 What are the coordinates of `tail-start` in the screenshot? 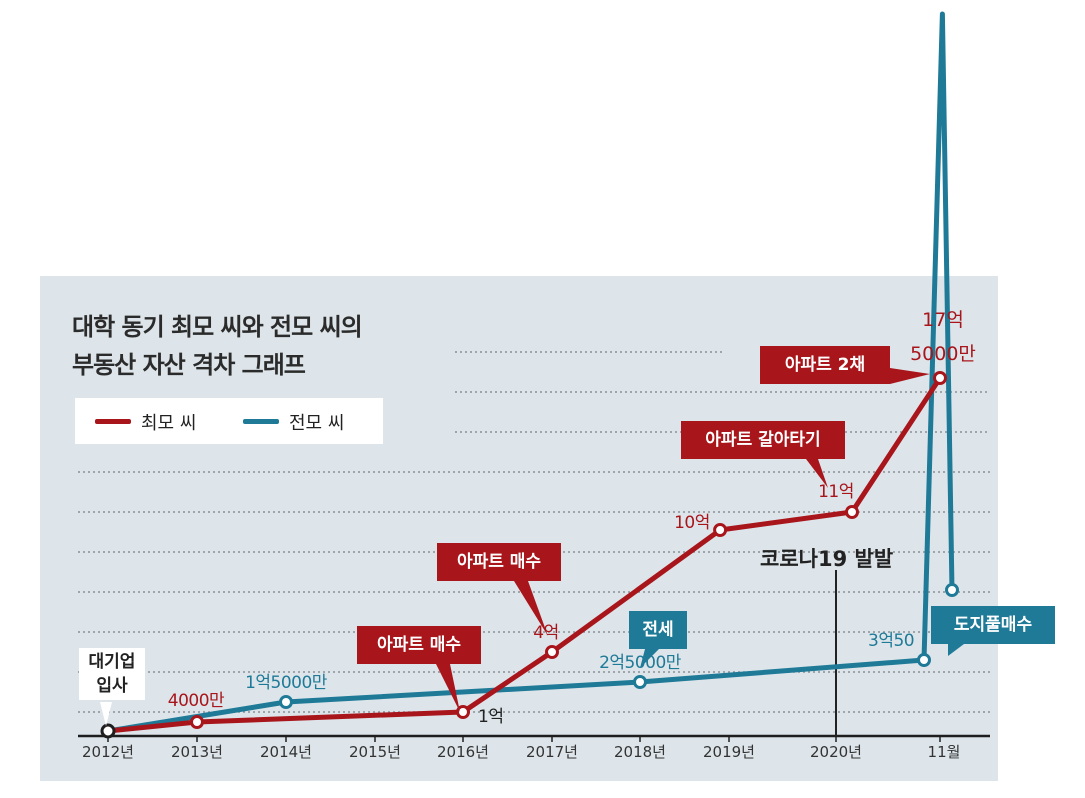 It's located at (106, 714).